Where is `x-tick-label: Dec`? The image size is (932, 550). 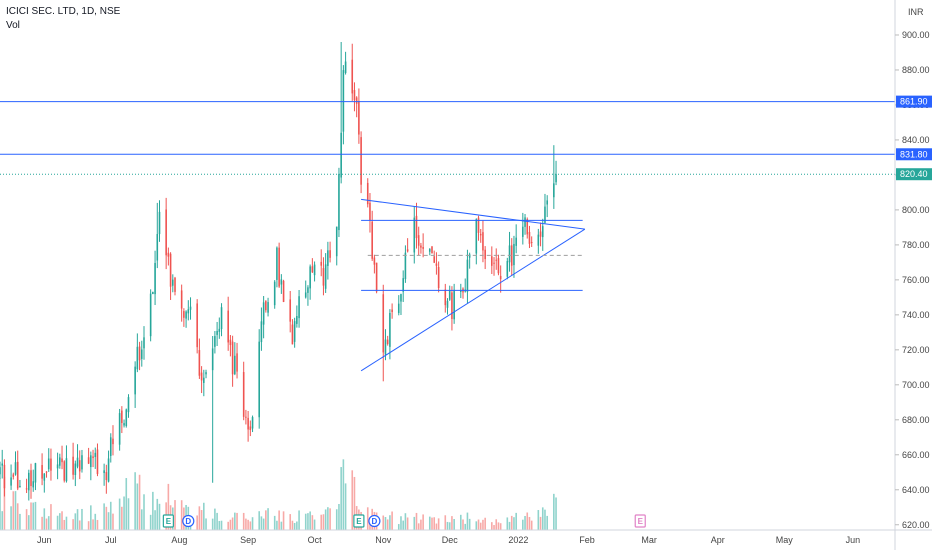 x-tick-label: Dec is located at coordinates (450, 540).